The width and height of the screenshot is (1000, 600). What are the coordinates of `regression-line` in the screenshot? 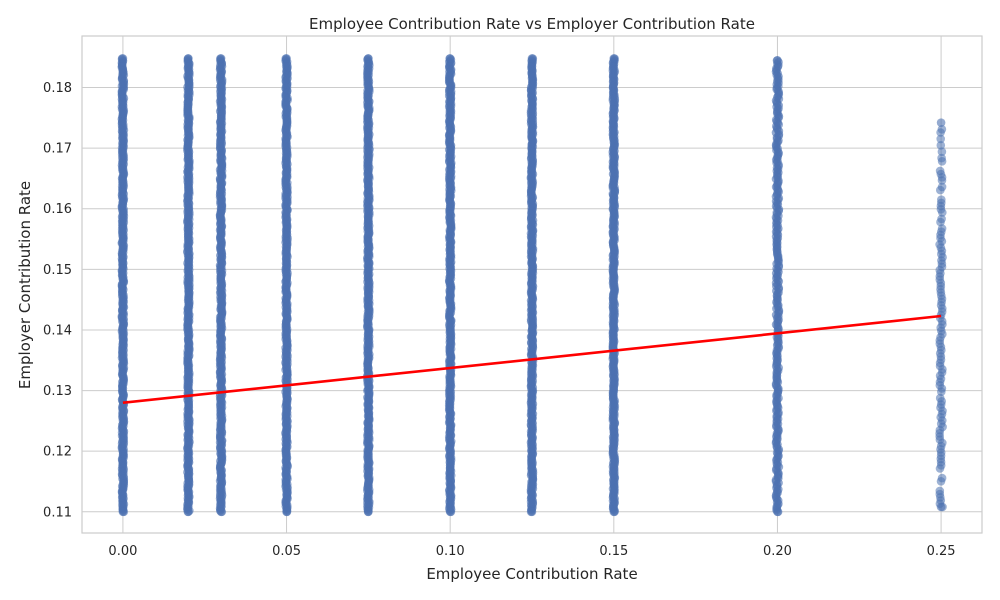 It's located at (532, 359).